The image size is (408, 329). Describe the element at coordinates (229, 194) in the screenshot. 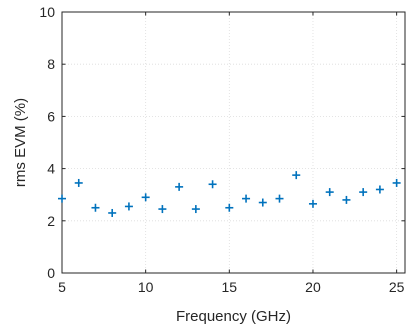

I see `data-points` at that location.